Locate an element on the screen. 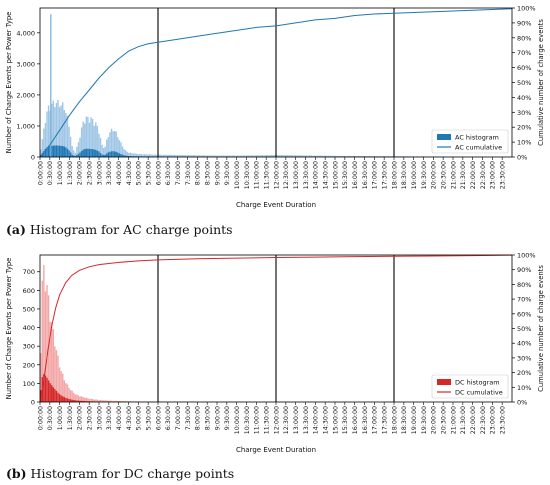 The width and height of the screenshot is (550, 485). chart2-xtick-label: 17:00:00 is located at coordinates (375, 420).